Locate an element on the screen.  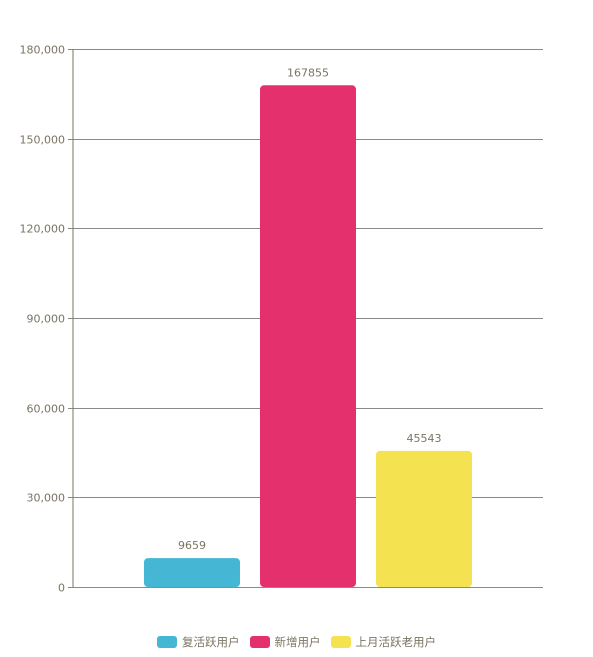
legend-swatch-new is located at coordinates (259, 642).